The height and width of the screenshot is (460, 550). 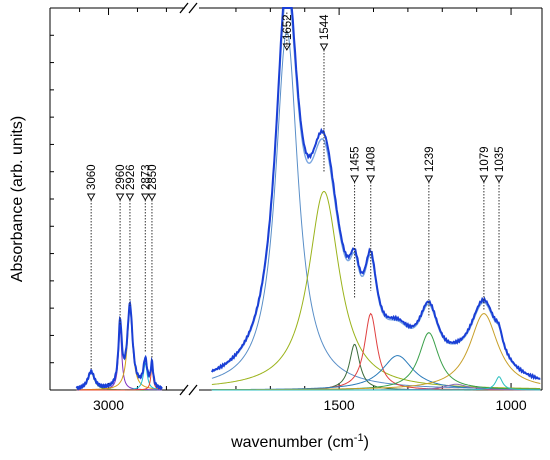 What do you see at coordinates (485, 159) in the screenshot?
I see `peak-label-1079: 1079` at bounding box center [485, 159].